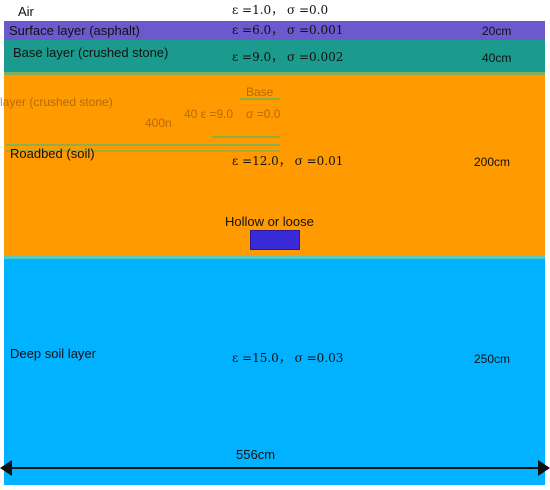 The image size is (550, 490). I want to click on hollow-anomaly, so click(275, 240).